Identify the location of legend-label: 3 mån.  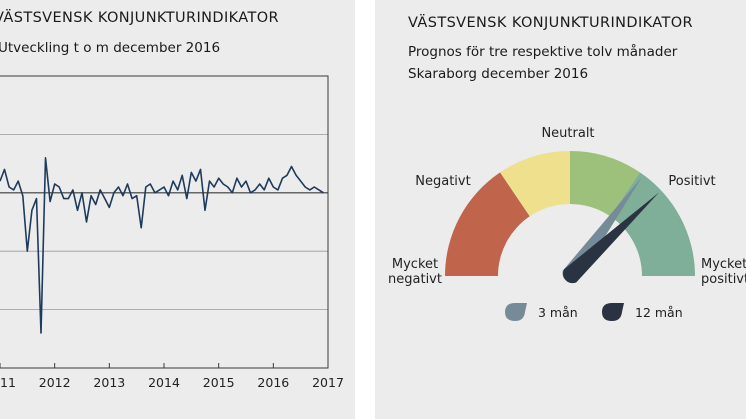
(558, 312).